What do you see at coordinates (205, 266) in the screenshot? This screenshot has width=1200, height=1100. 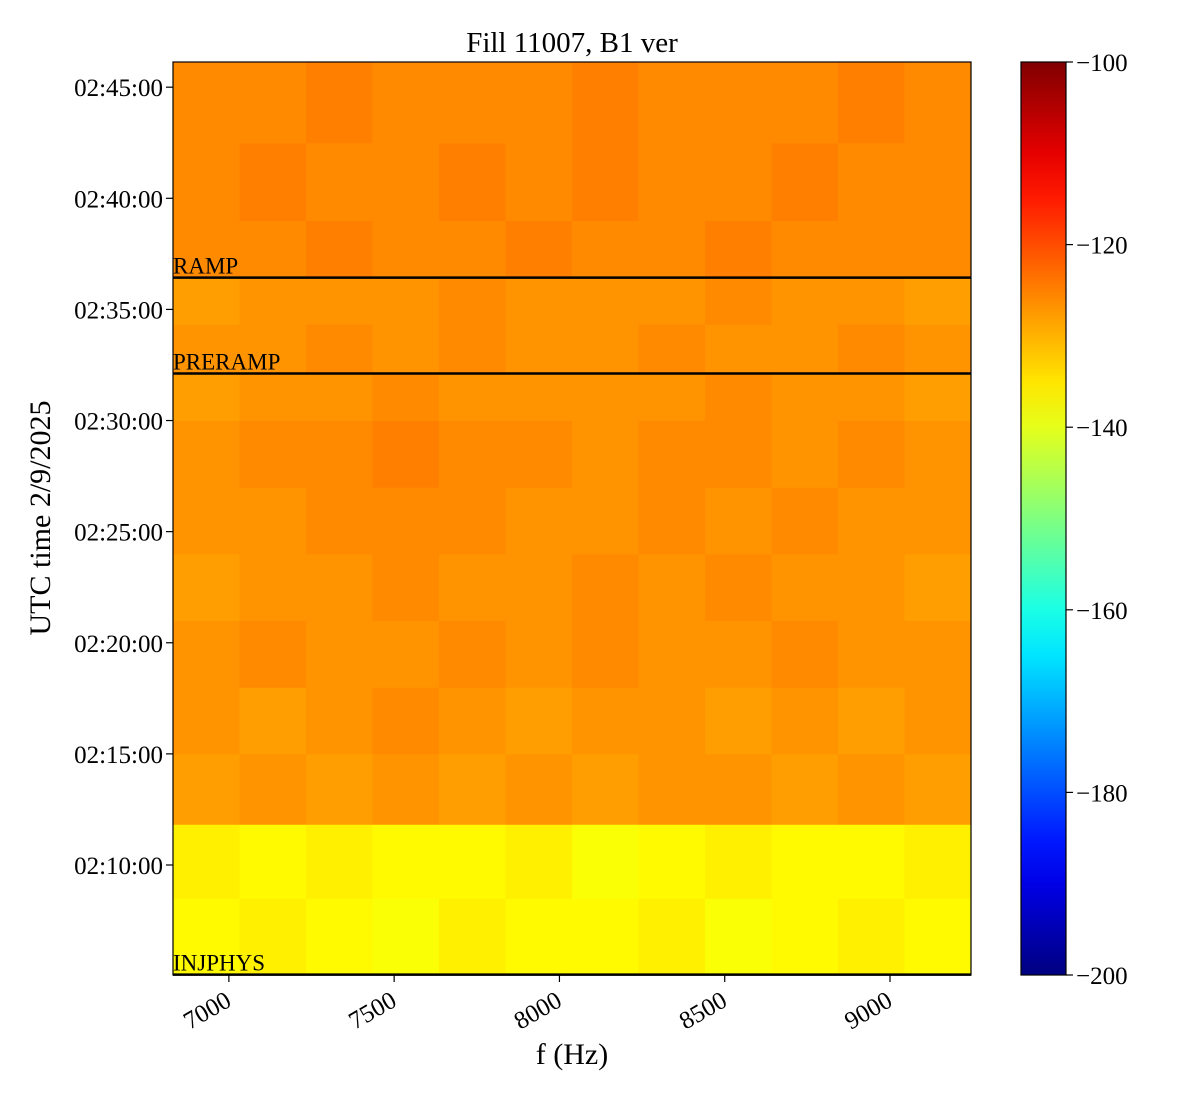 I see `marker-label: RAMP` at bounding box center [205, 266].